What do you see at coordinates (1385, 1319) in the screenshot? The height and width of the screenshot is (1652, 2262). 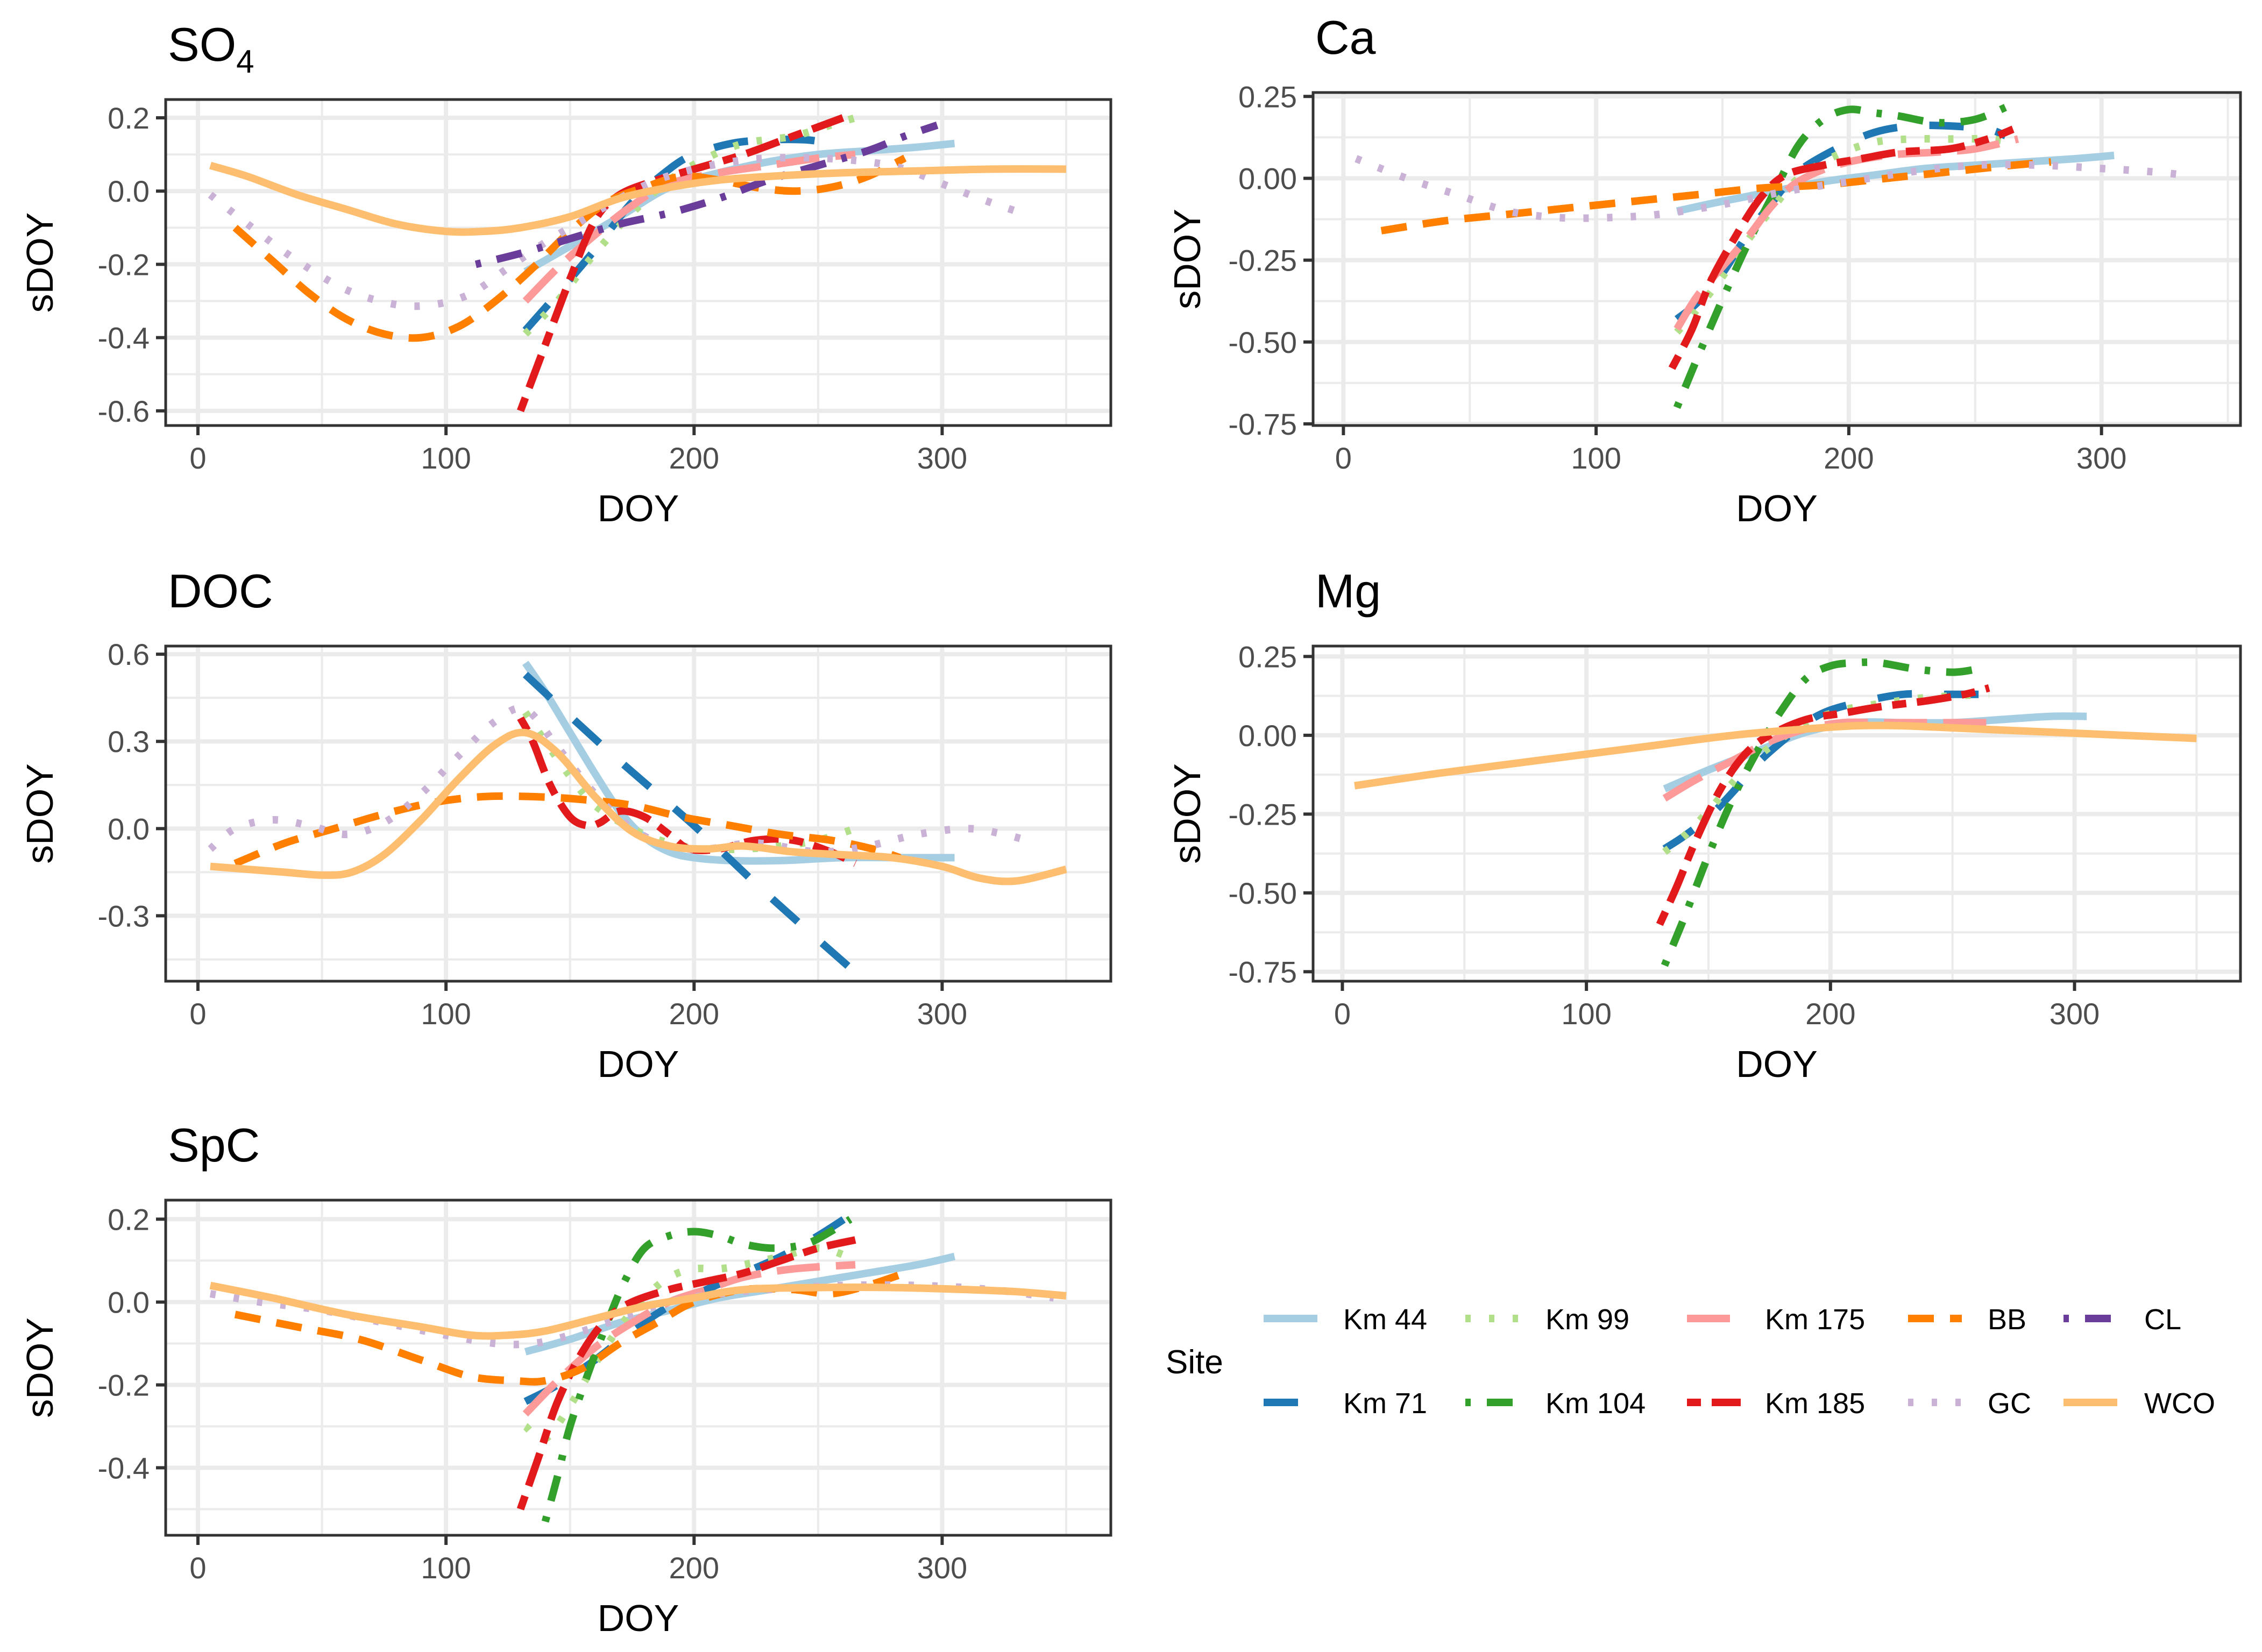 I see `legend-label: Km 44` at bounding box center [1385, 1319].